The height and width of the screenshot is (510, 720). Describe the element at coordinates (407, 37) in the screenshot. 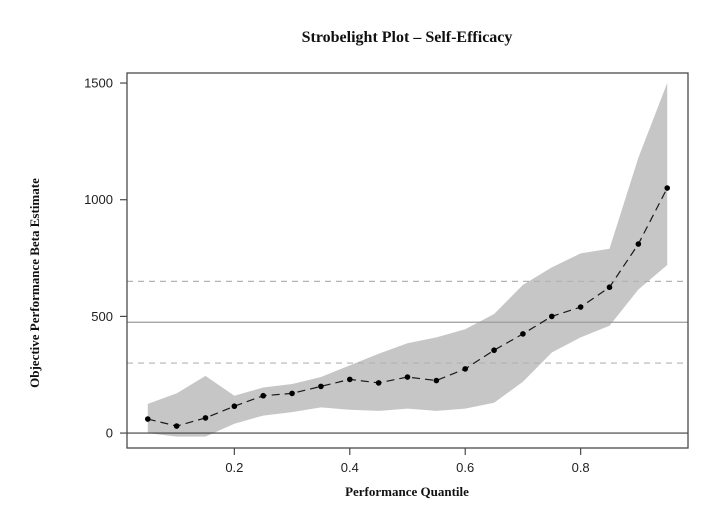

I see `chart-title: Strobelight Plot – Self-Efficacy` at that location.